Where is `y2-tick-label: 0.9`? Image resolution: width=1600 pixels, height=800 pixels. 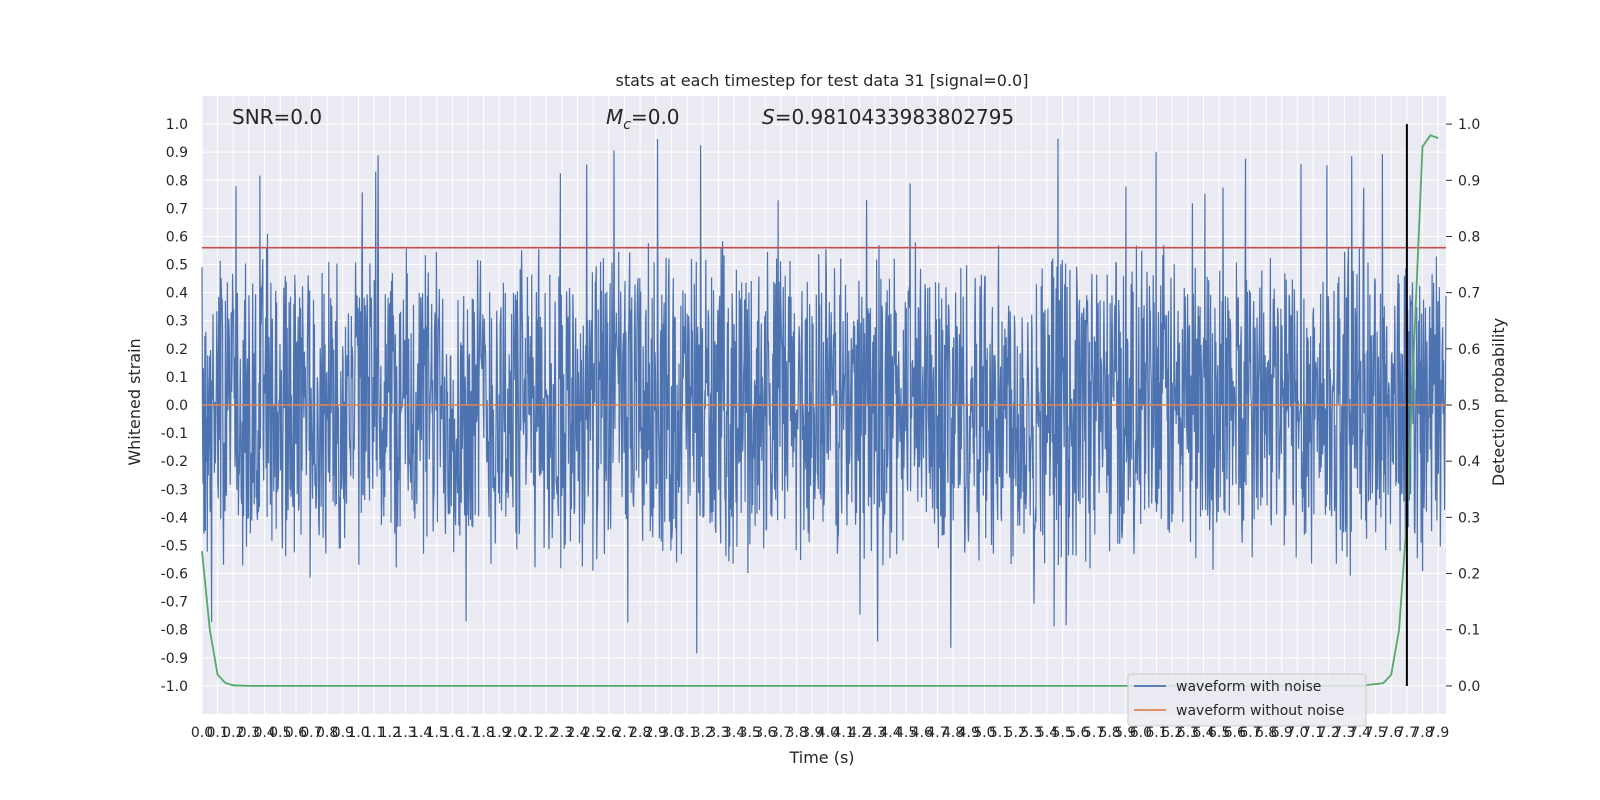 y2-tick-label: 0.9 is located at coordinates (1469, 181).